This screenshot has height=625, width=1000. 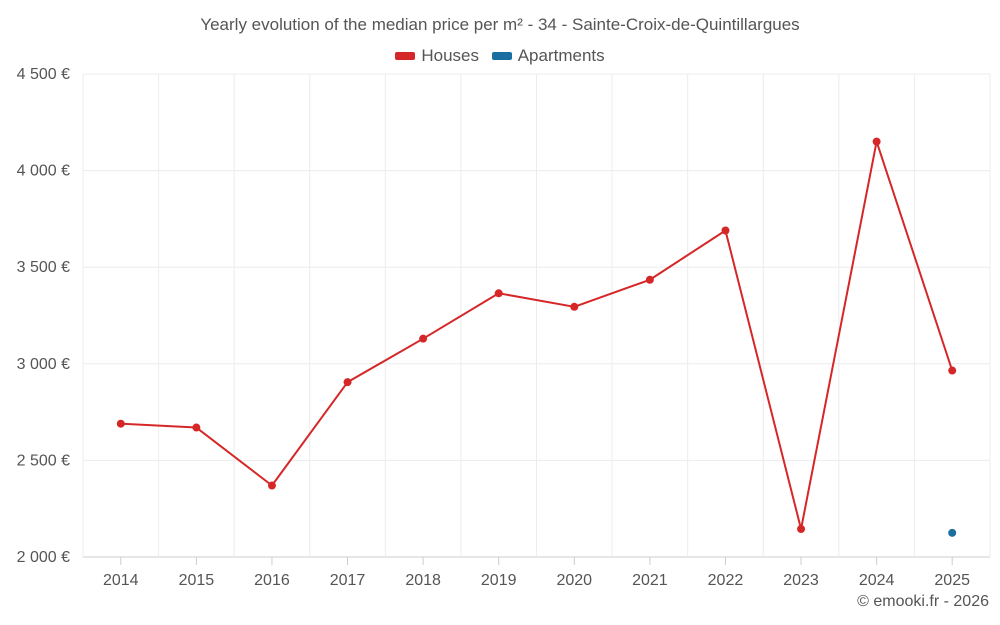 What do you see at coordinates (952, 532) in the screenshot?
I see `data-point-apartments` at bounding box center [952, 532].